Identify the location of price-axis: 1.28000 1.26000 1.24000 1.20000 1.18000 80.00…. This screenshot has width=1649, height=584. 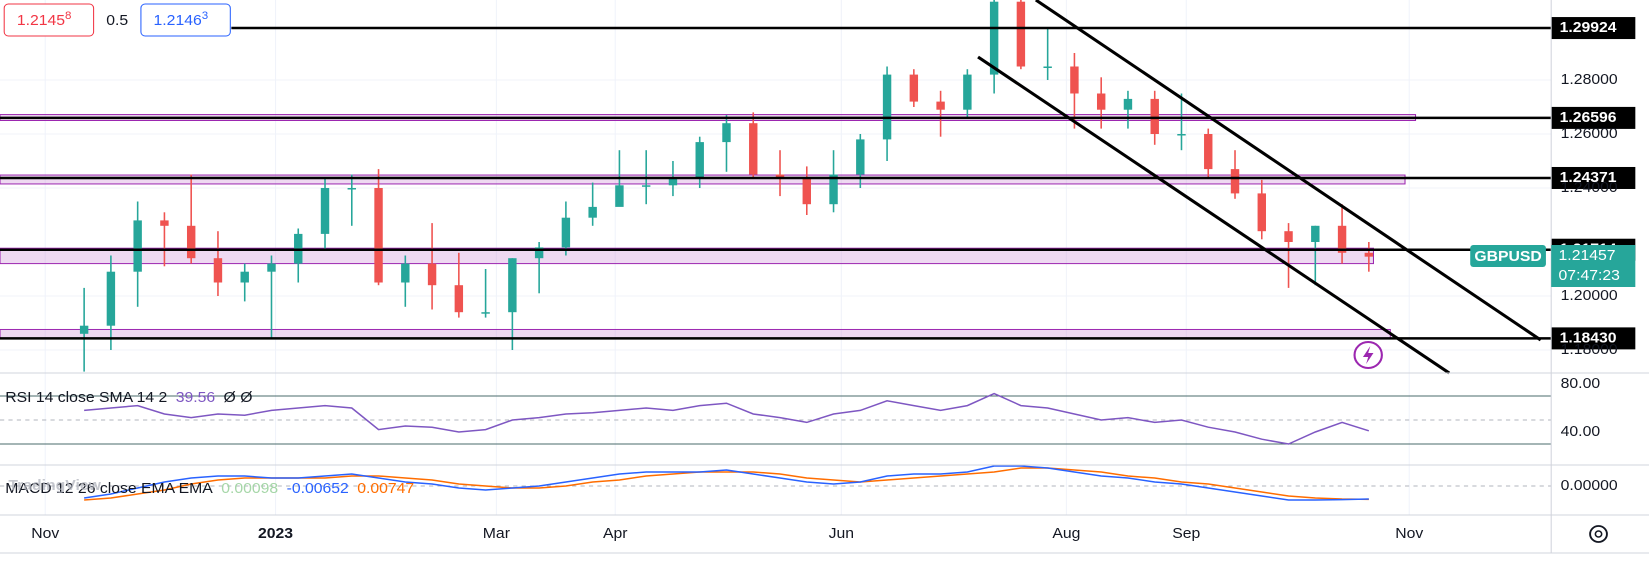
(1589, 282).